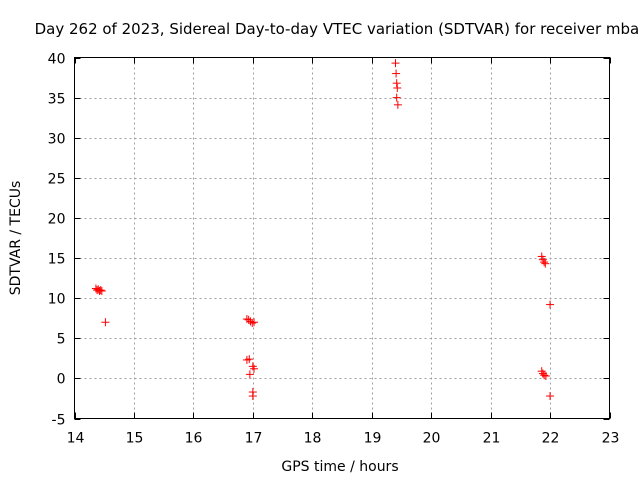  Describe the element at coordinates (57, 100) in the screenshot. I see `y-tick-label: 35` at that location.